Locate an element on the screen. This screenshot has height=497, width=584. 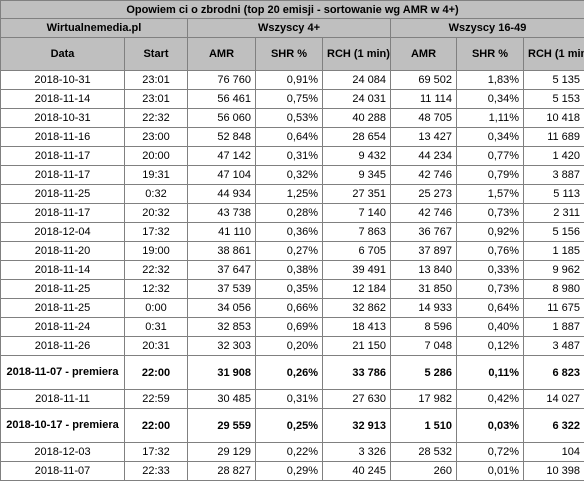
cell-shr-16-49: 0,92% is located at coordinates (490, 232).